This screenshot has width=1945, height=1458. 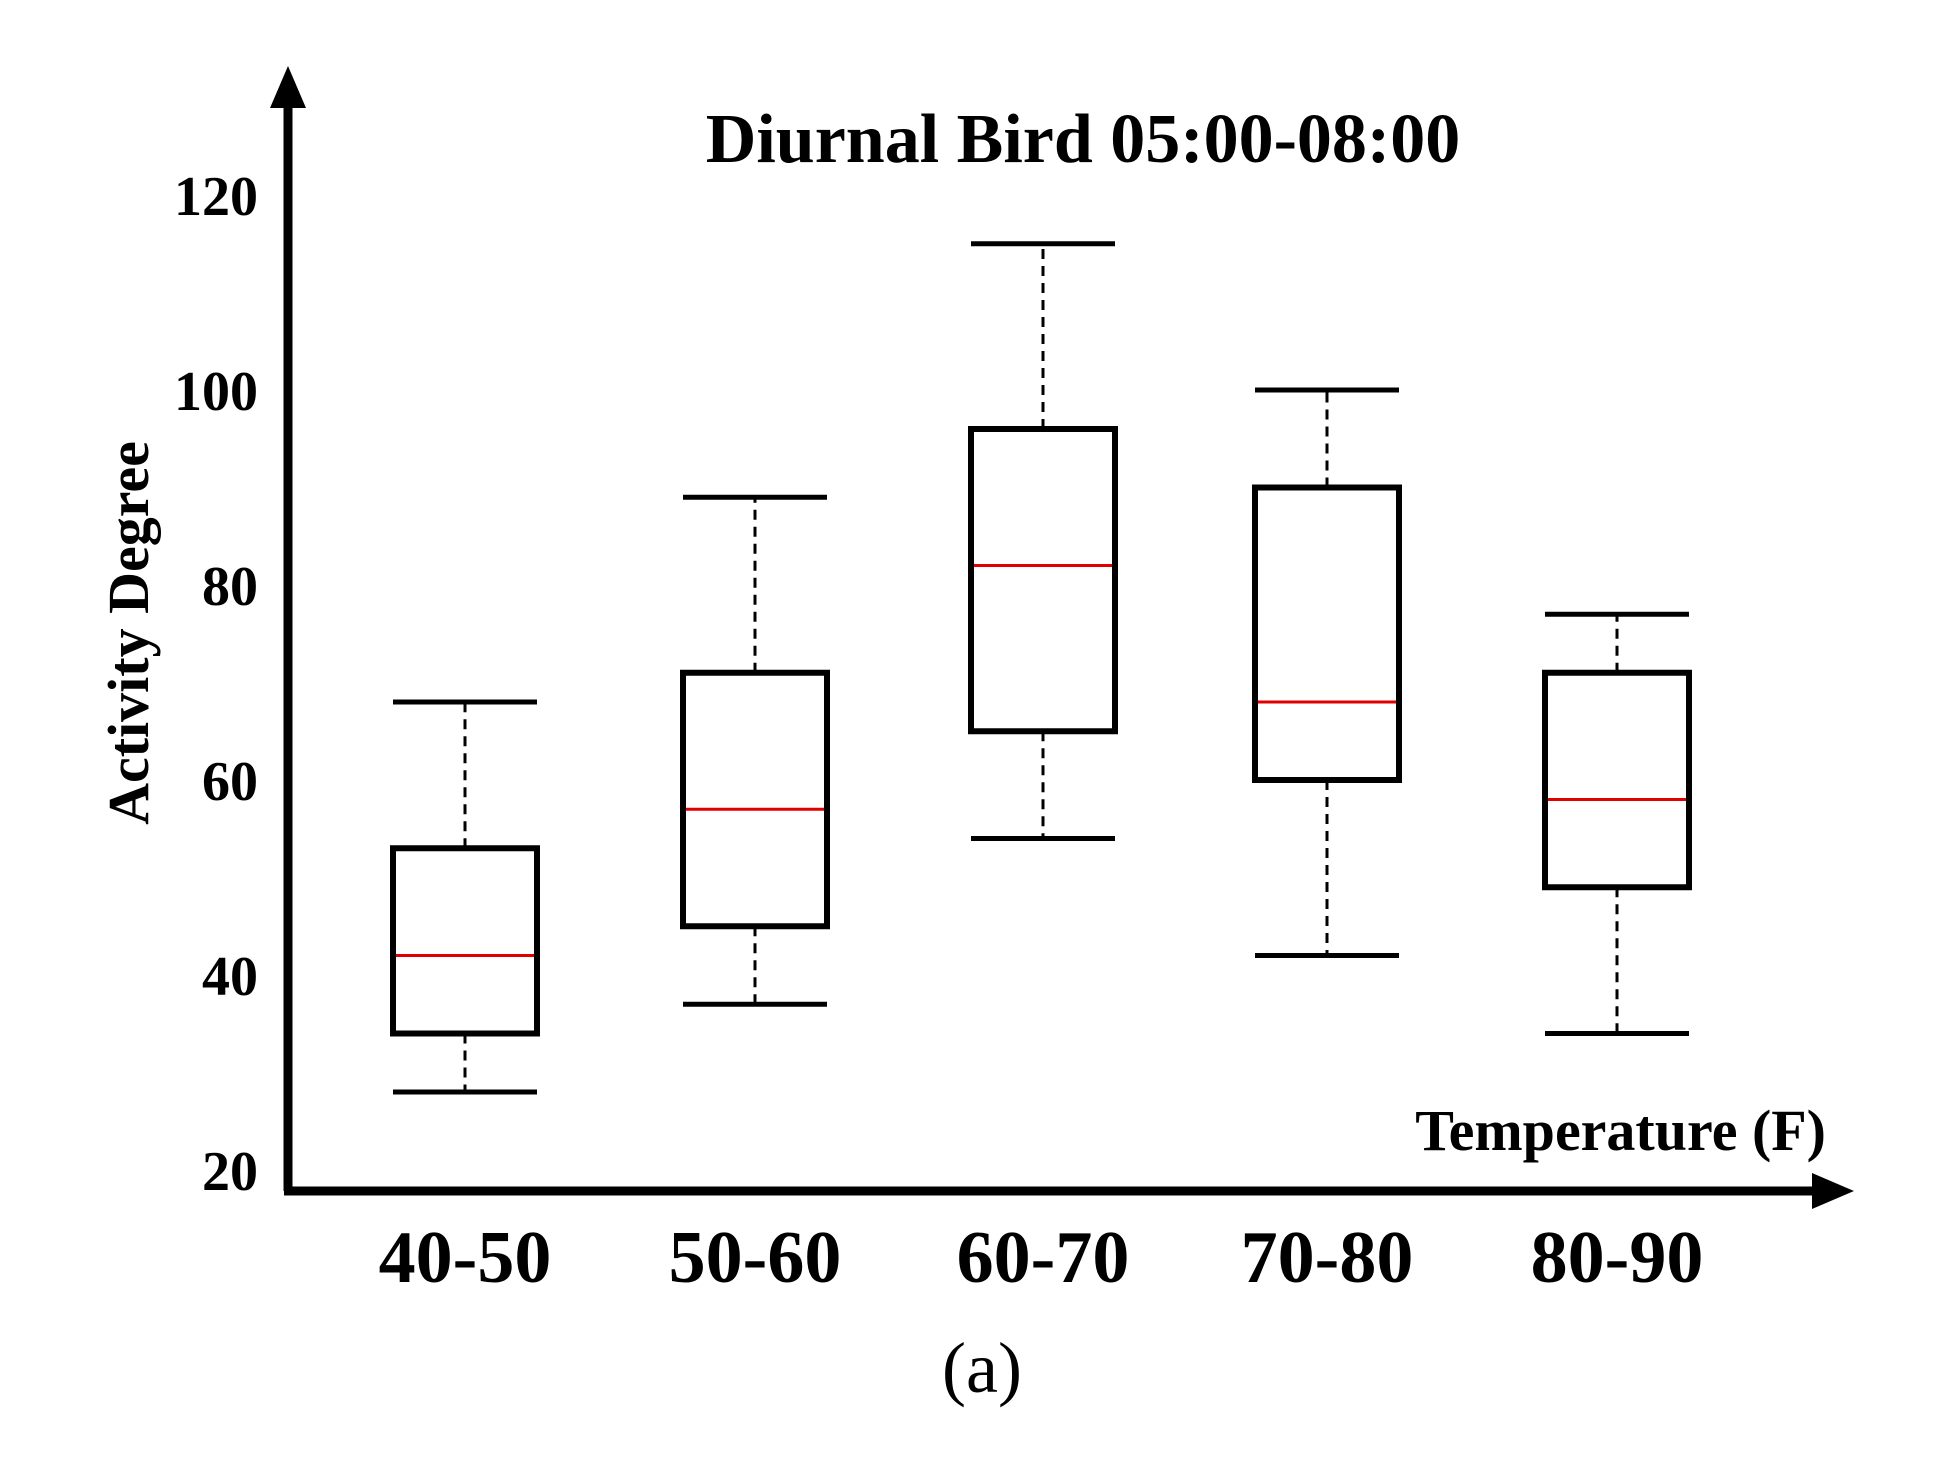 I want to click on chart-title: Diurnal Bird 05:00-08:00, so click(x=1083, y=139).